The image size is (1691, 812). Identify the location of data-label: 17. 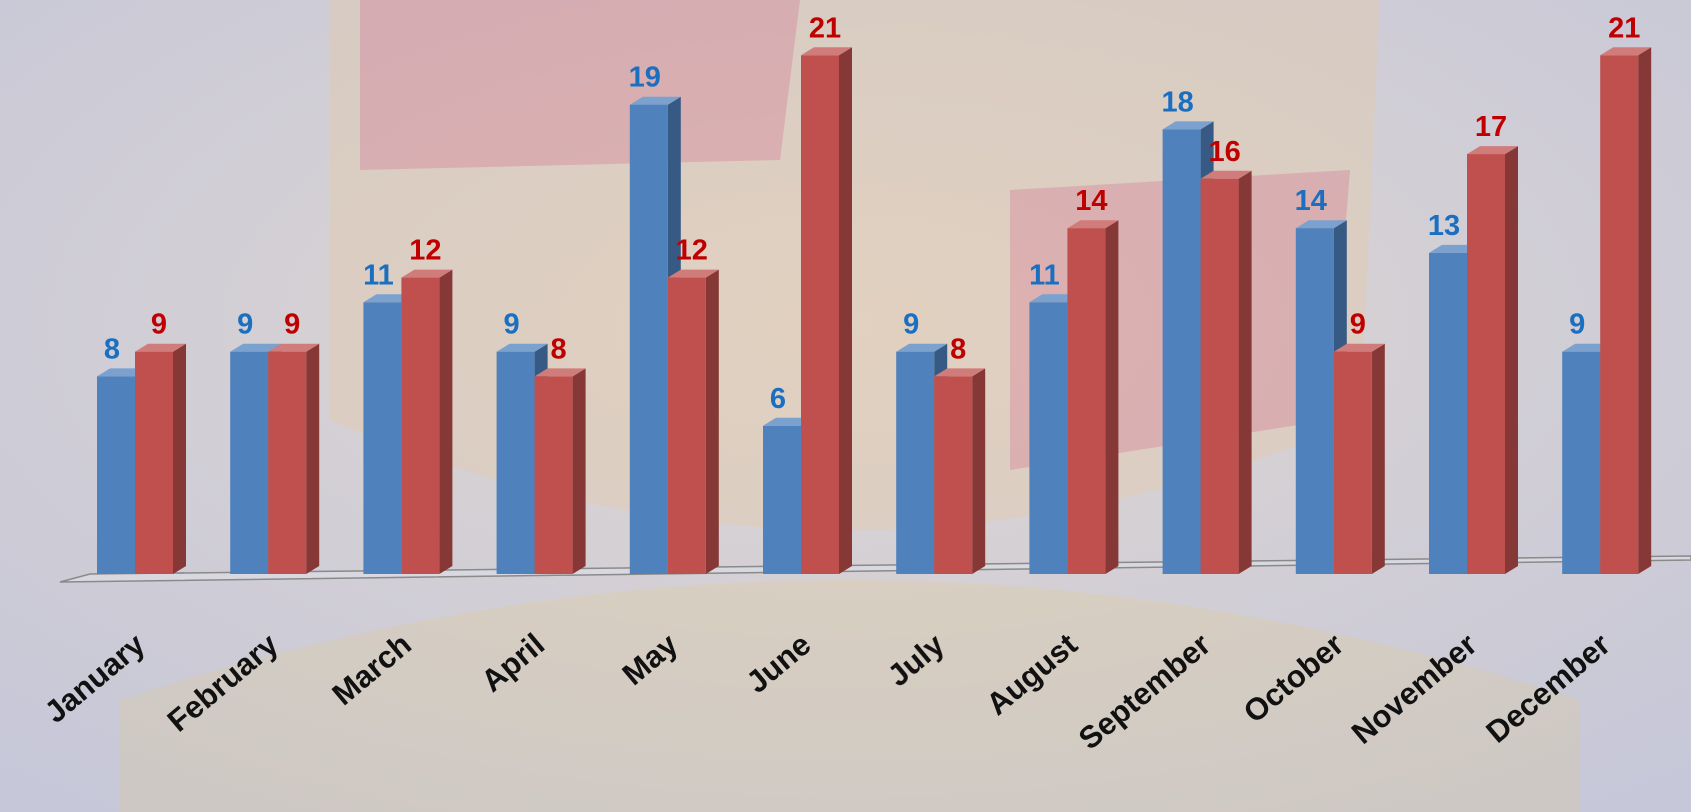
(1491, 127).